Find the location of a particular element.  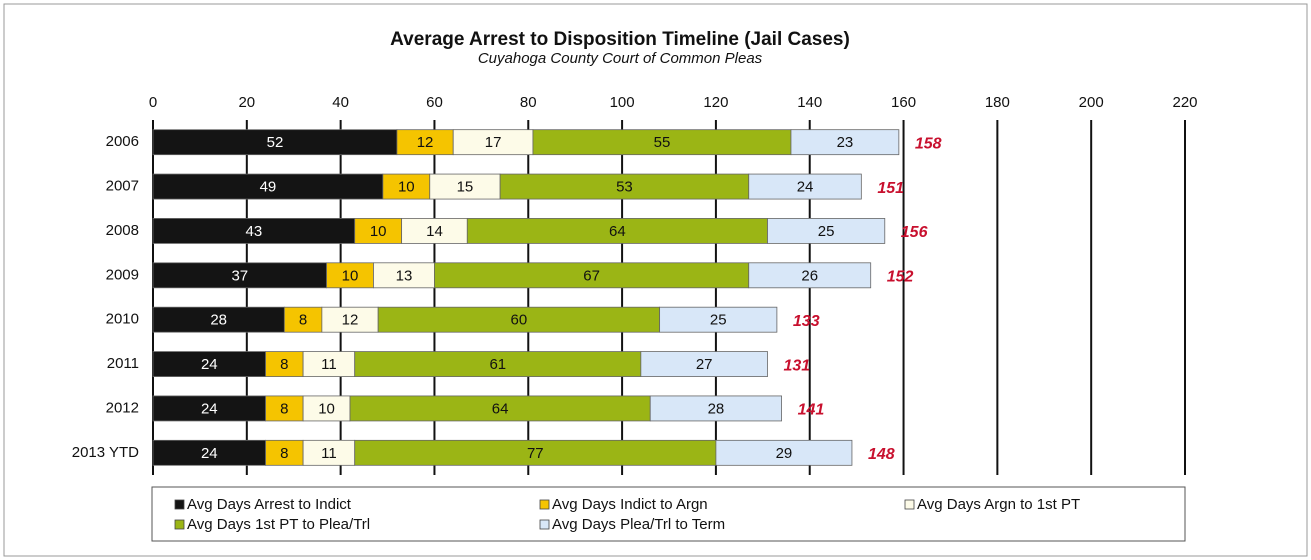

data-label: 15 is located at coordinates (465, 187).